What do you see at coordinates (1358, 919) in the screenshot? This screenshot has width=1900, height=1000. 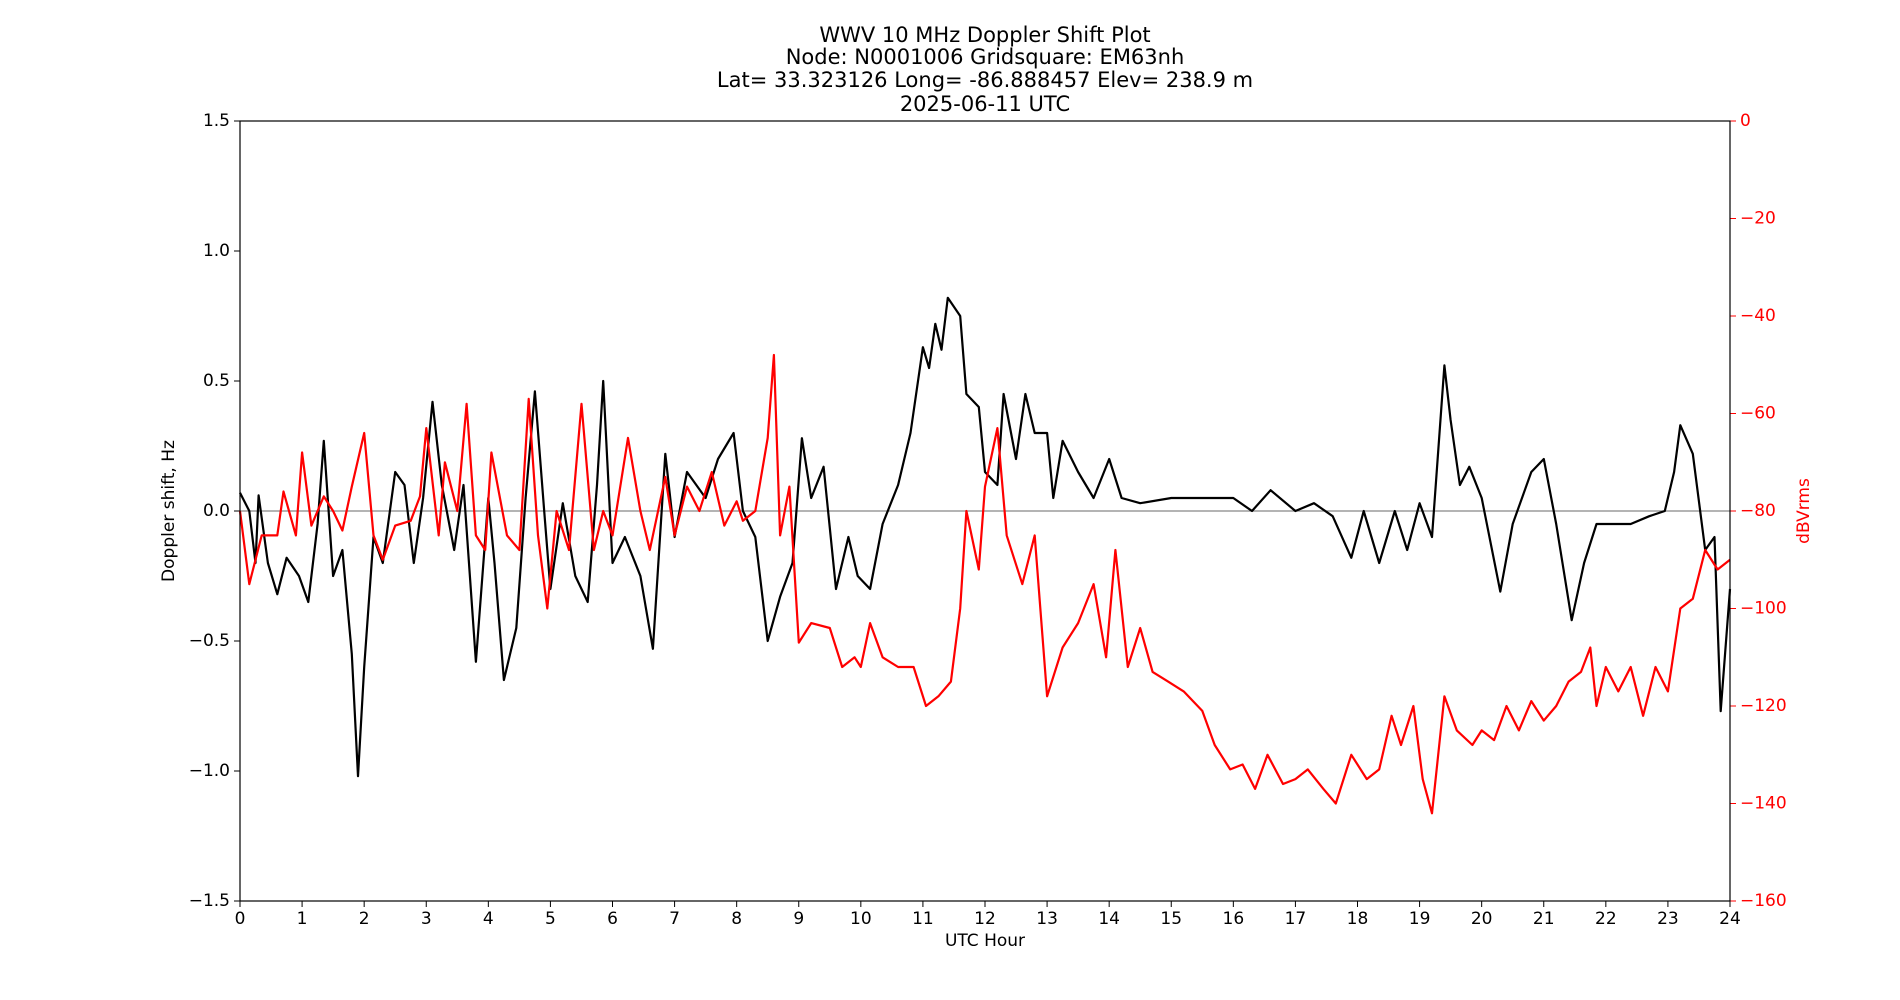 I see `x-tick-label: 18` at bounding box center [1358, 919].